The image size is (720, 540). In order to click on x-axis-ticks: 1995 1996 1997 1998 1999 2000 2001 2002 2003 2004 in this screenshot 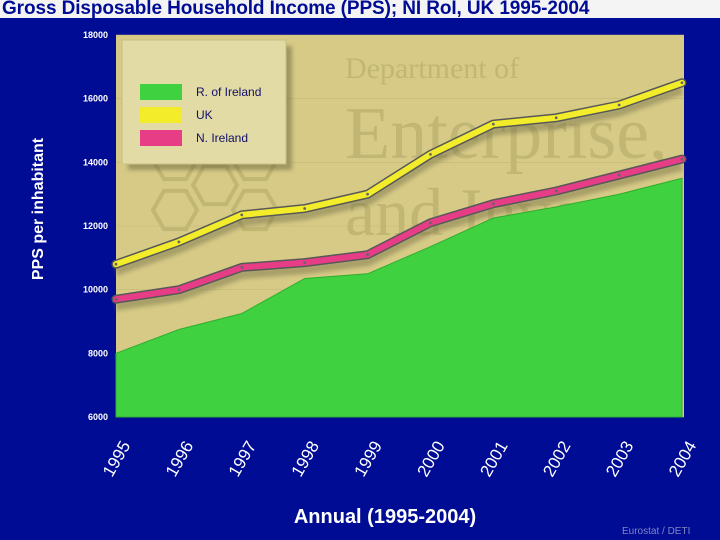, I will do `click(399, 459)`.